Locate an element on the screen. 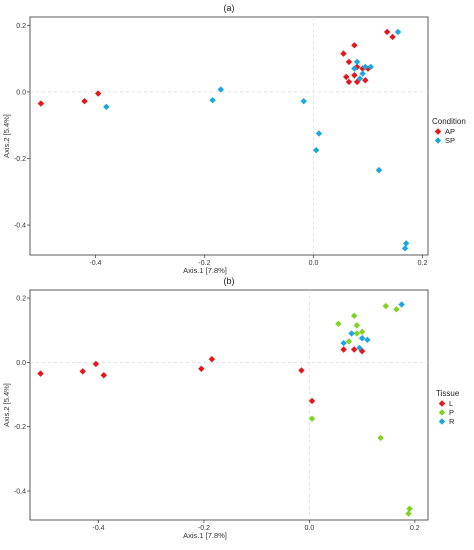 The image size is (474, 550). legend-marker-L is located at coordinates (442, 403).